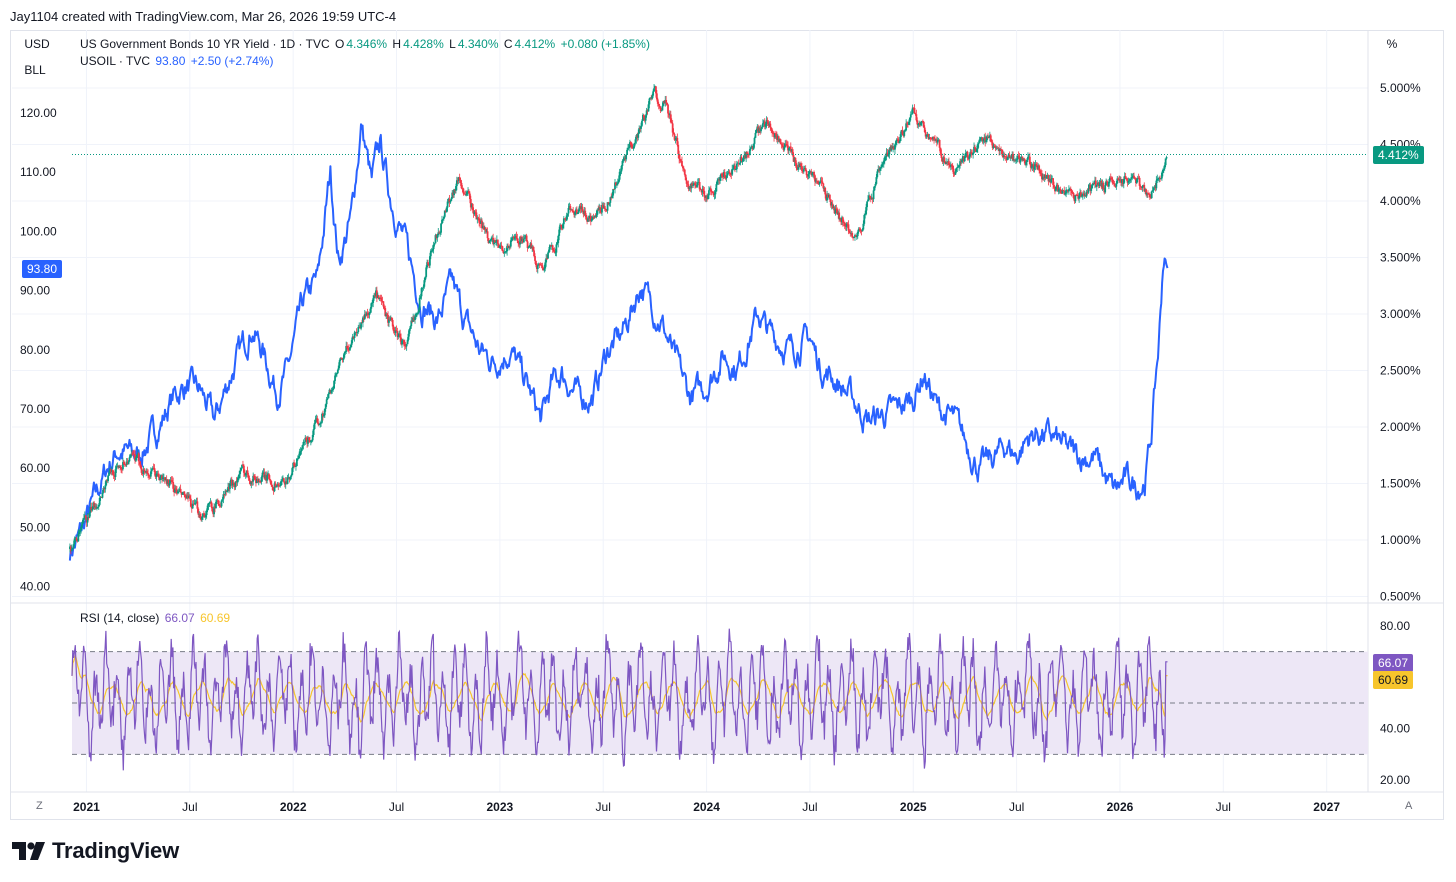  What do you see at coordinates (1392, 44) in the screenshot?
I see `right-axis-unit-button: %` at bounding box center [1392, 44].